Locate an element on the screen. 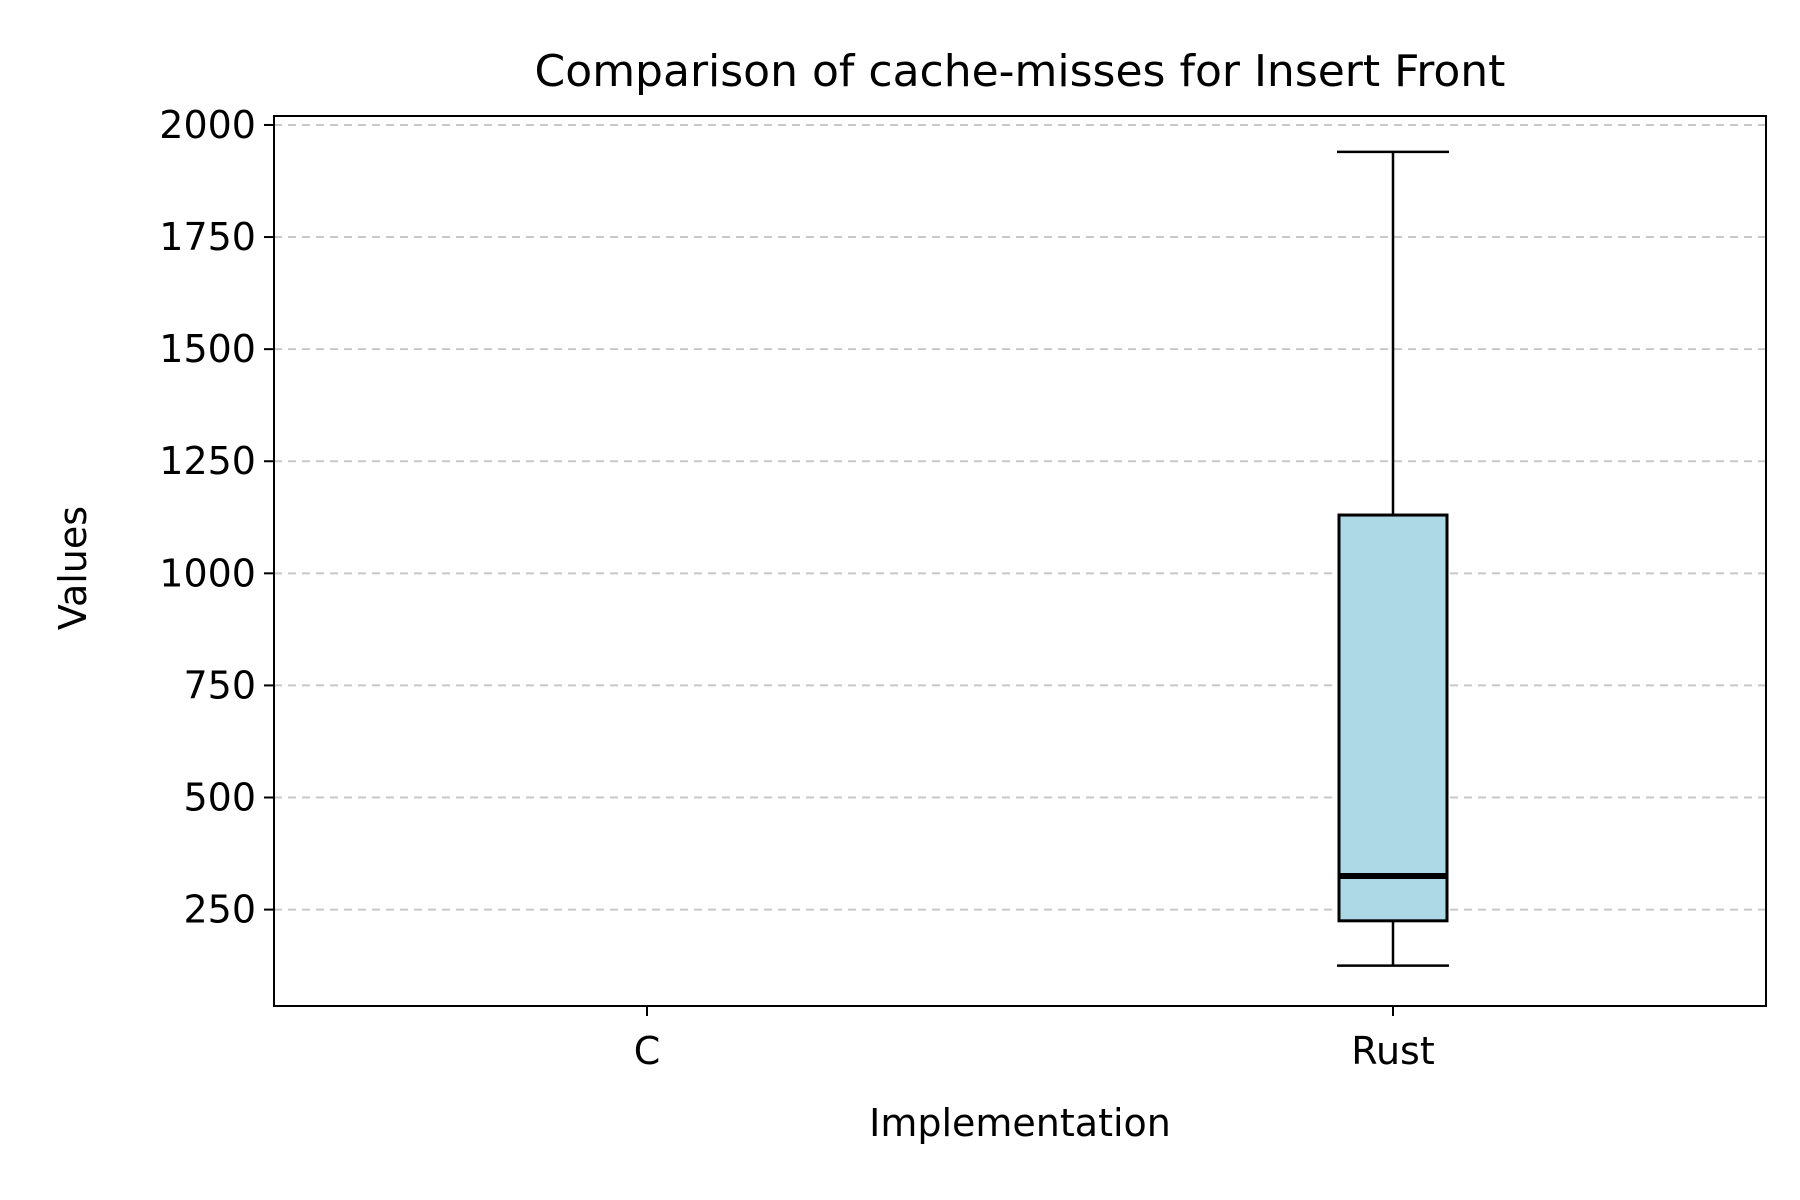 Image resolution: width=1800 pixels, height=1200 pixels. y-tick-label: 1750 is located at coordinates (207, 237).